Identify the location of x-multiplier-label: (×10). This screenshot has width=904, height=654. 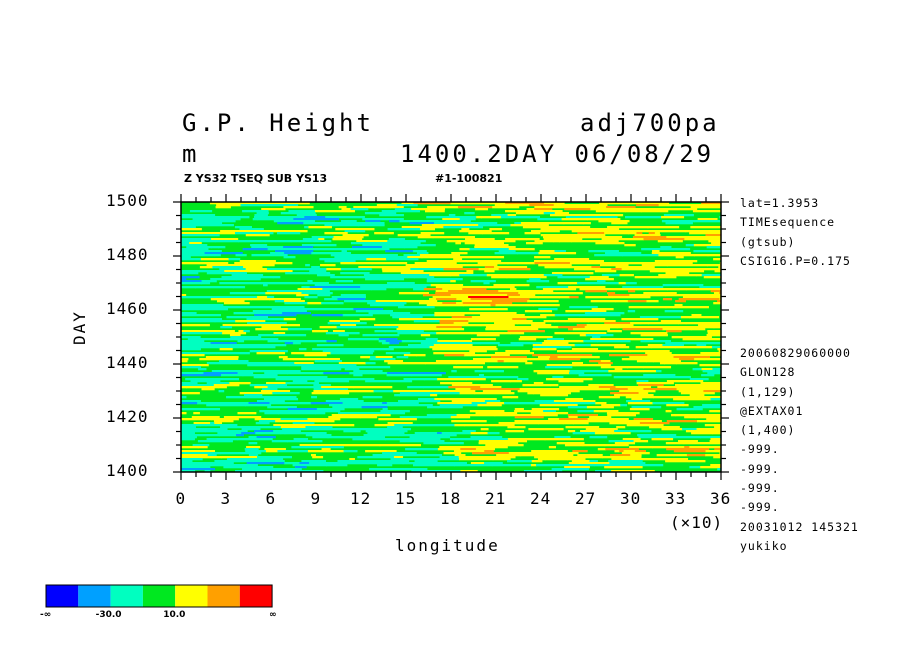
(697, 522).